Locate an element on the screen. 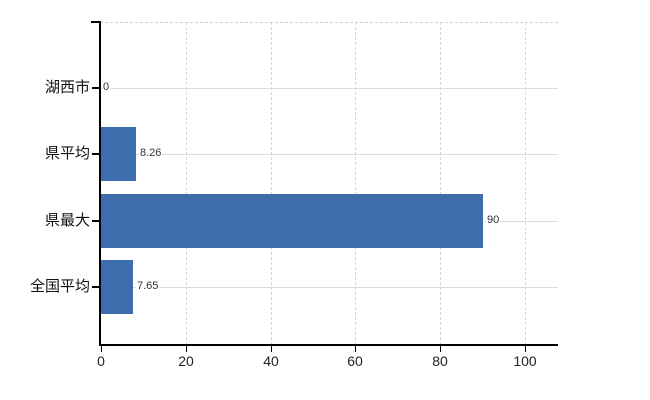  x-axis-line is located at coordinates (328, 345).